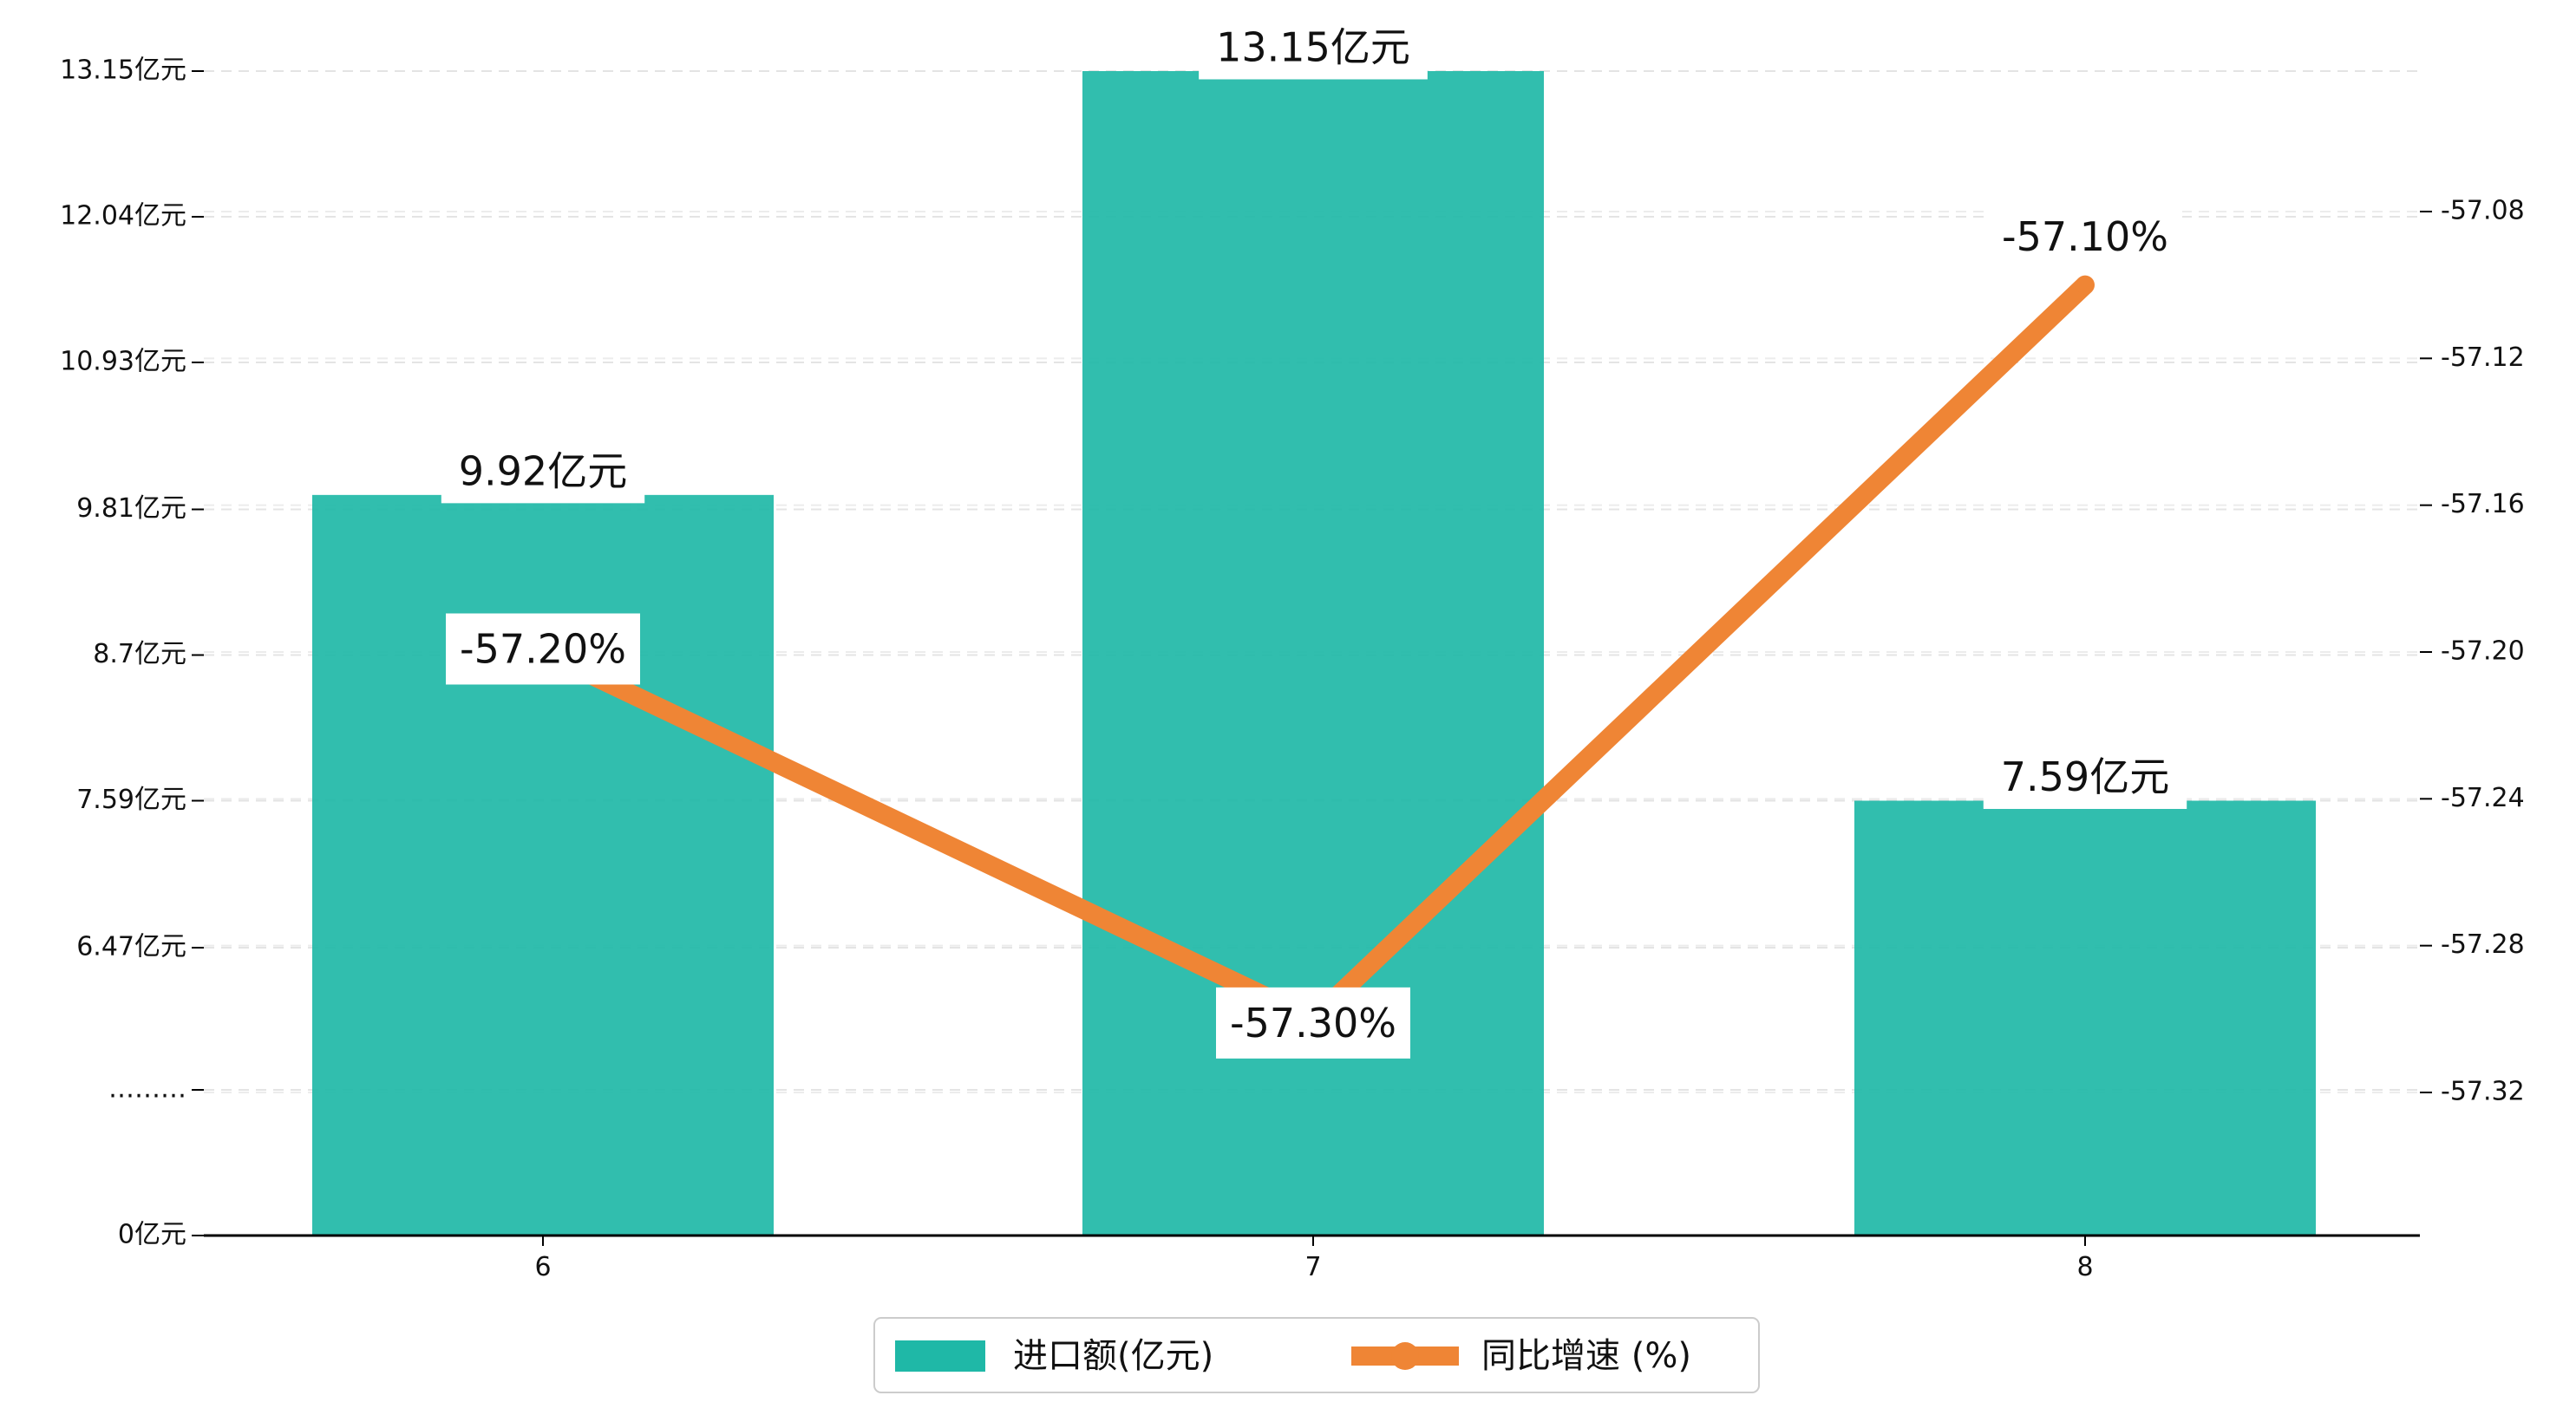  Describe the element at coordinates (542, 1267) in the screenshot. I see `x-tick-label: 6` at that location.